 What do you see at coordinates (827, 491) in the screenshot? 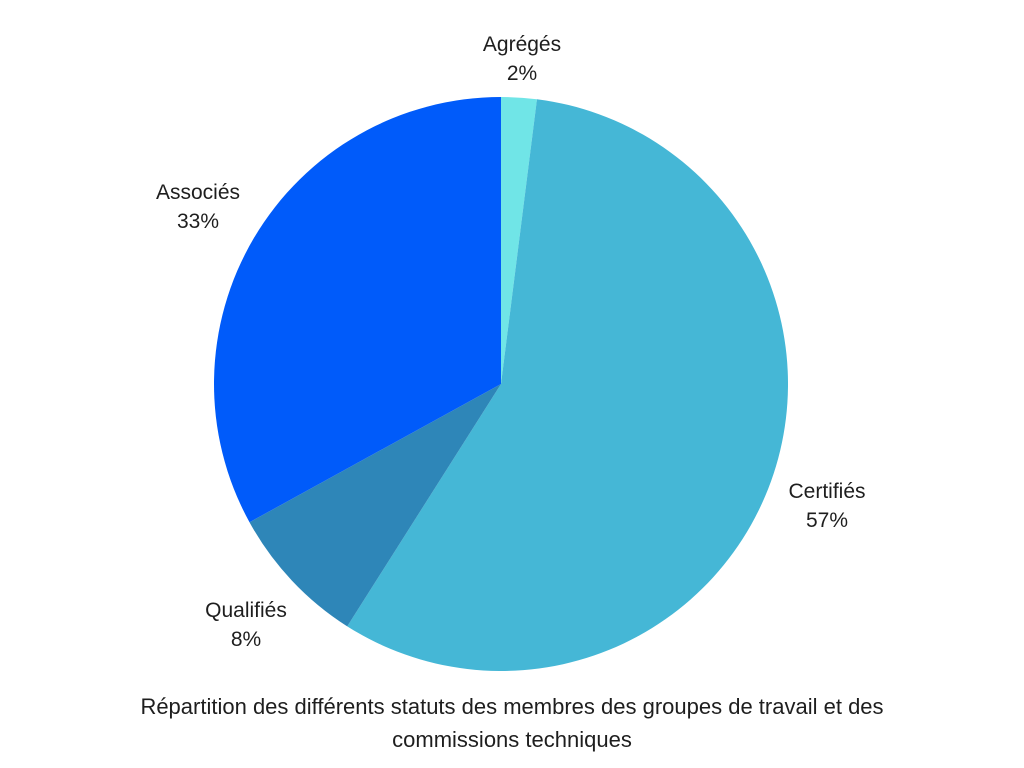
I see `slice-name: Certifiés` at bounding box center [827, 491].